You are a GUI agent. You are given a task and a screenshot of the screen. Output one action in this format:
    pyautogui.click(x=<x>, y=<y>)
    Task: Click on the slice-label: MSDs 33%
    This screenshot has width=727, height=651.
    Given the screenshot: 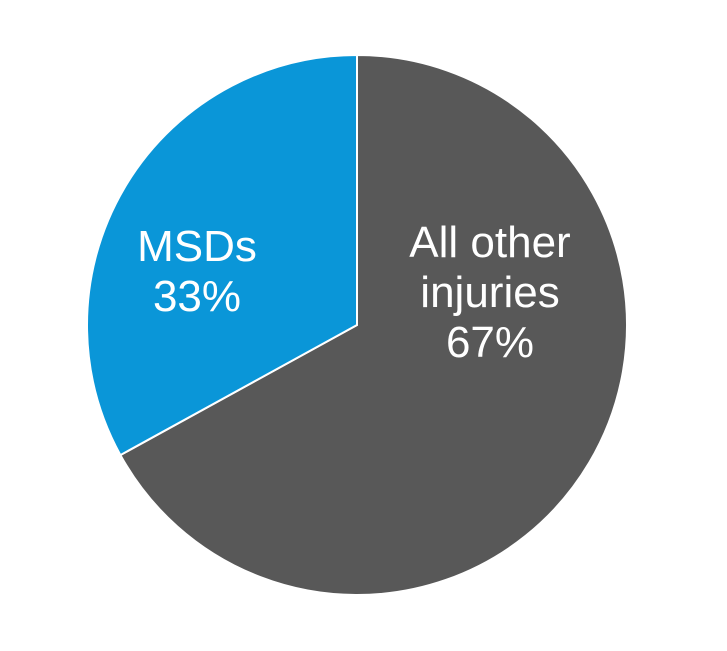 What is the action you would take?
    pyautogui.click(x=197, y=272)
    